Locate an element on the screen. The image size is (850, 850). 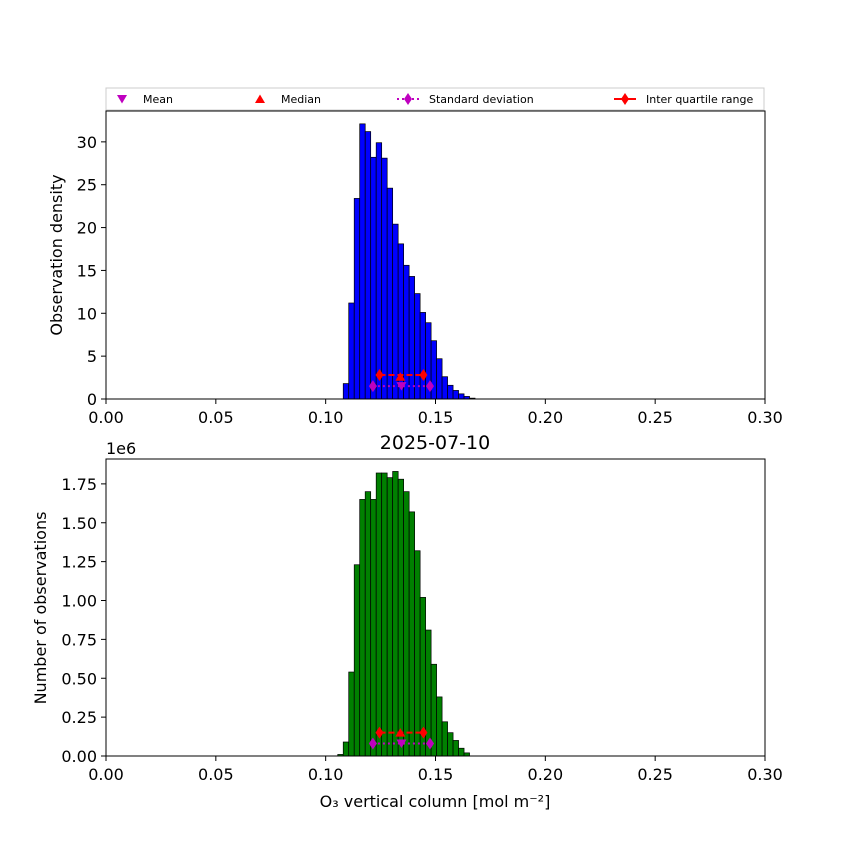
chart-title: 2025-07-10 is located at coordinates (435, 443).